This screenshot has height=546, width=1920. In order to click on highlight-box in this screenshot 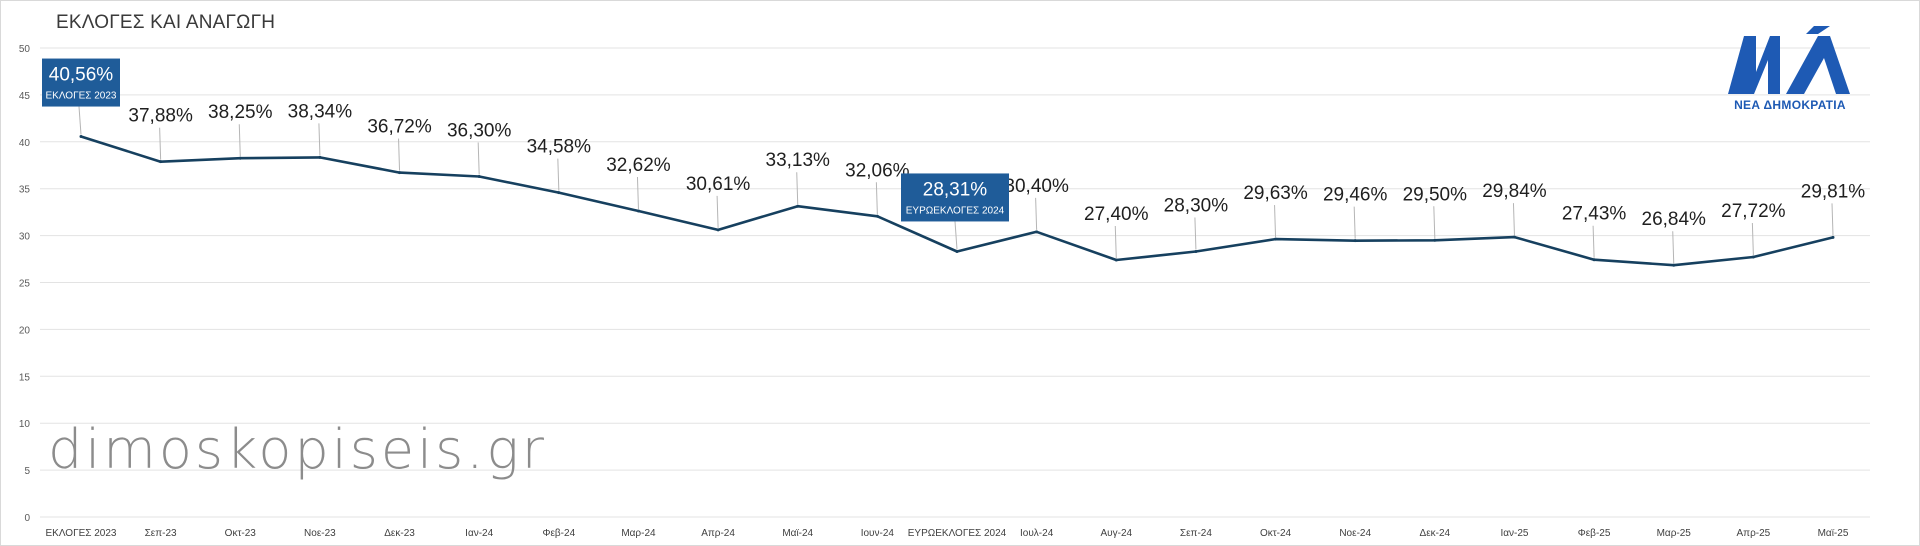, I will do `click(955, 197)`.